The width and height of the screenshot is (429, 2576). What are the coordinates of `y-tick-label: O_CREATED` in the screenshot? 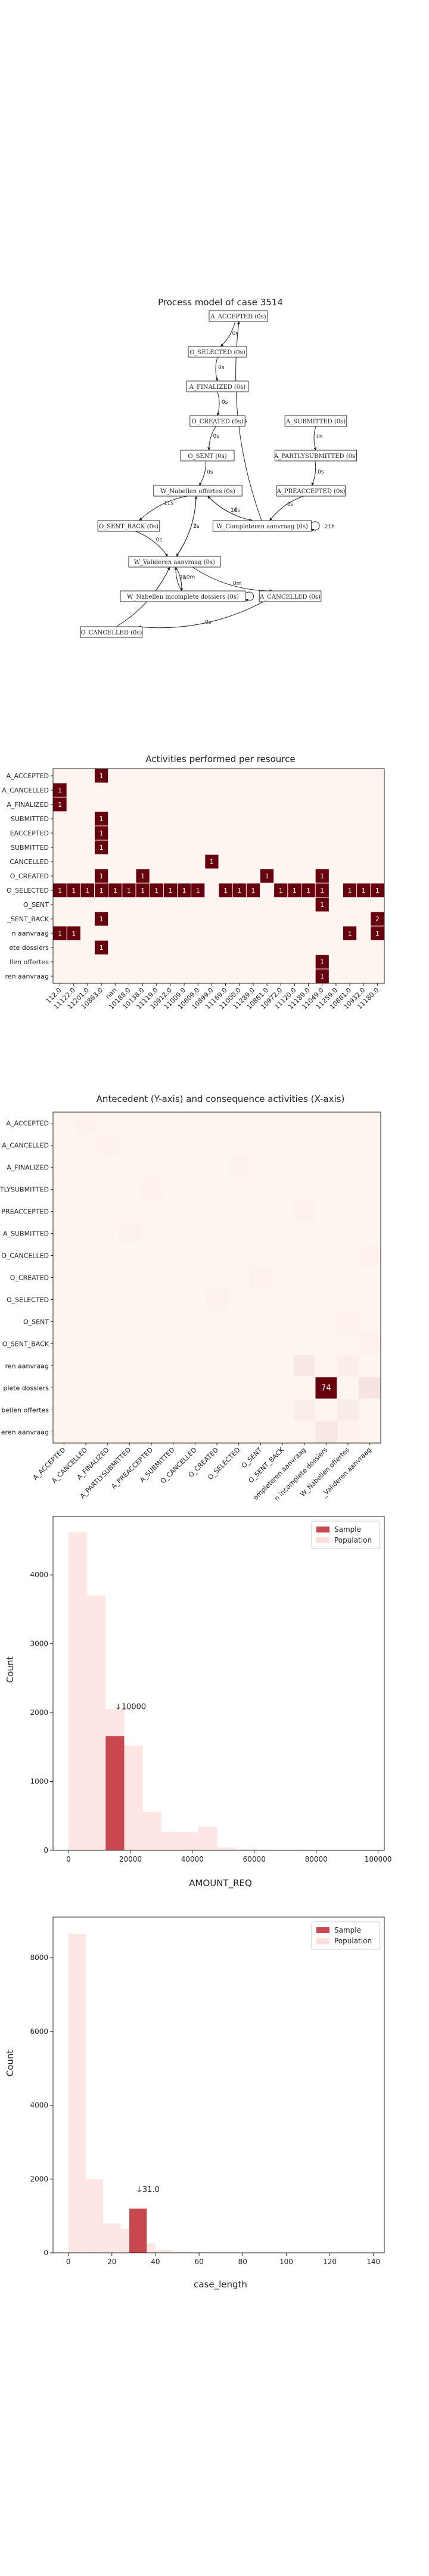 It's located at (29, 876).